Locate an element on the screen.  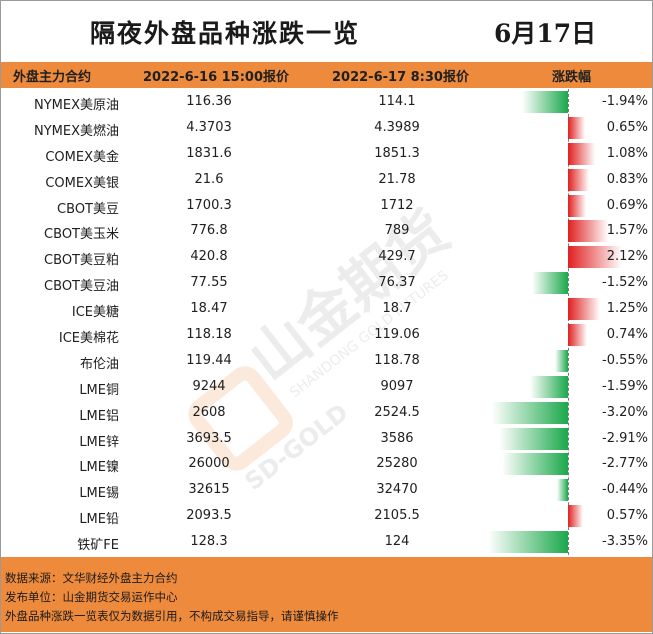
table-row: CBOT美豆 1700.3 1712 0.69% is located at coordinates (326, 206).